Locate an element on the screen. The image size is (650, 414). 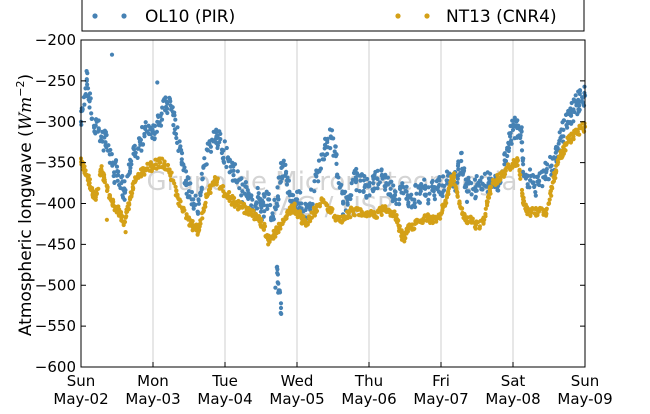
y-tick-label-0: −200 is located at coordinates (55, 40).